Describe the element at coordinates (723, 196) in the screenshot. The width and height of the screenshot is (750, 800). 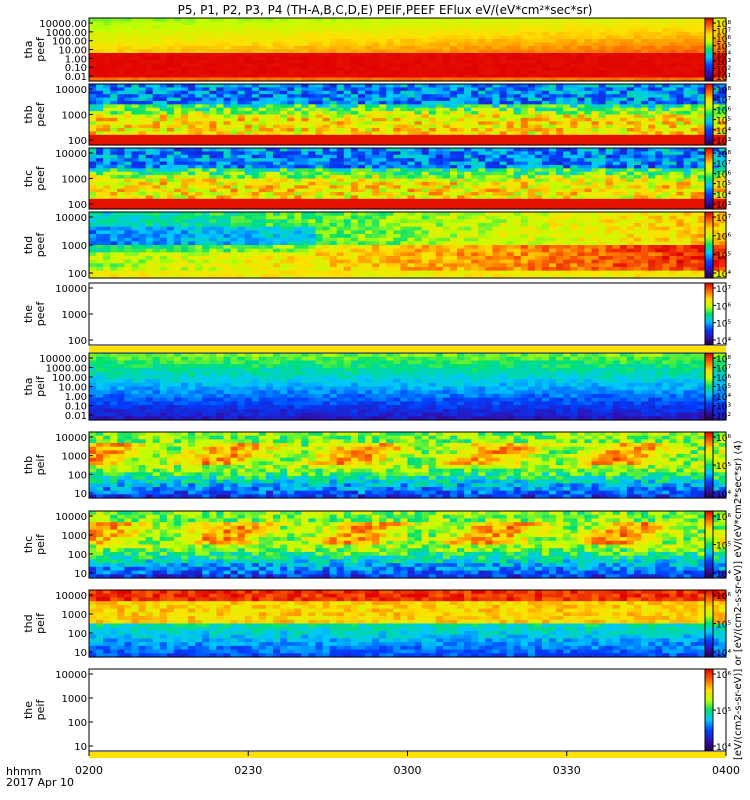
I see `colorbar-tick-label: 10⁴` at that location.